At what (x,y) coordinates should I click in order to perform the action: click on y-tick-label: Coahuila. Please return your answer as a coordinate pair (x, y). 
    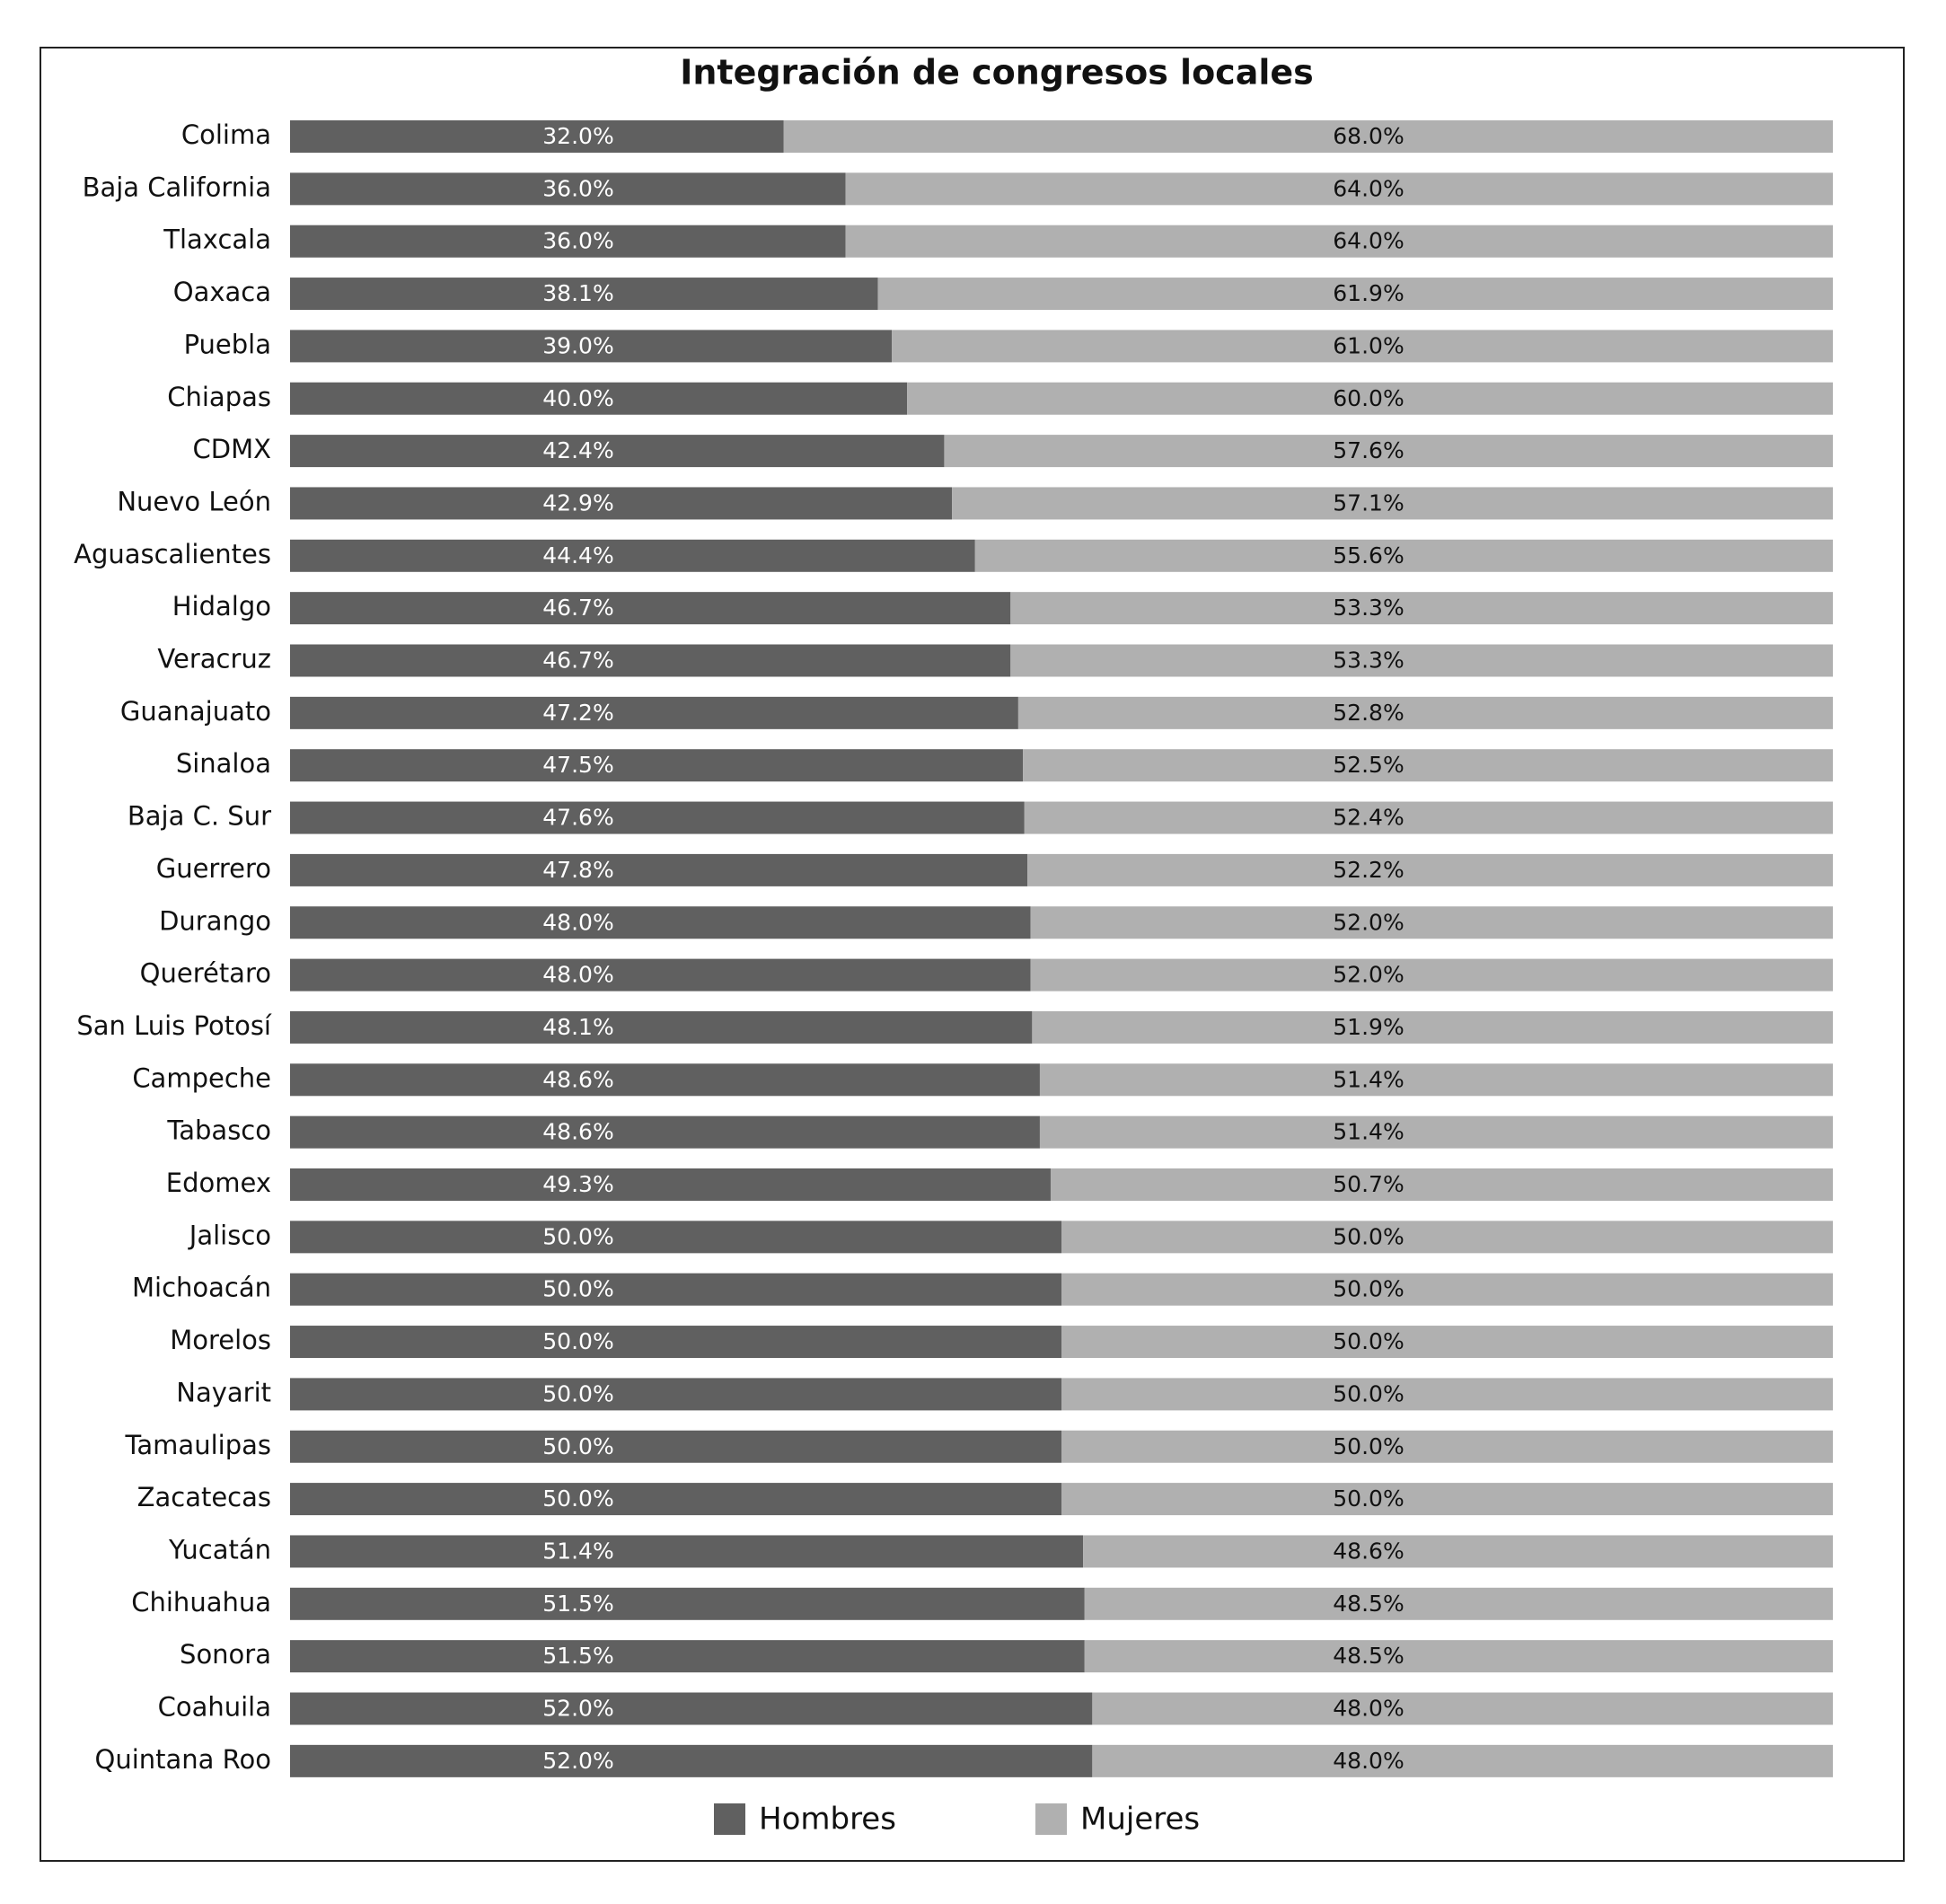
    Looking at the image, I should click on (214, 1708).